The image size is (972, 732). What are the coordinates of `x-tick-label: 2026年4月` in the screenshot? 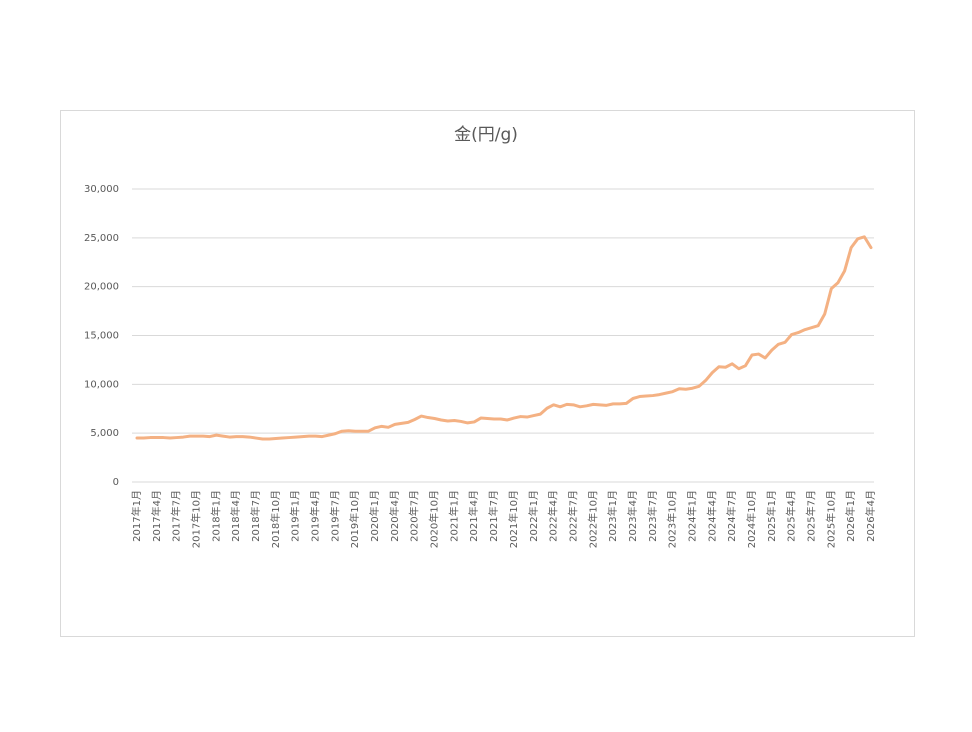 It's located at (870, 516).